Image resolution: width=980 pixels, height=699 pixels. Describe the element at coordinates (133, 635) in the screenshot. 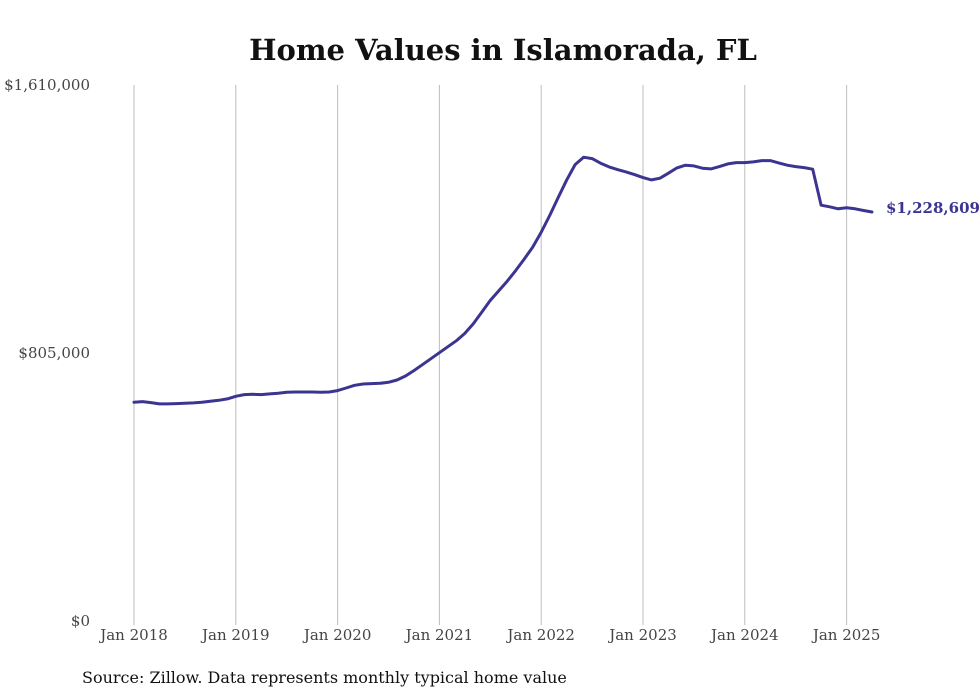

I see `x-tick-label: Jan 2018` at that location.